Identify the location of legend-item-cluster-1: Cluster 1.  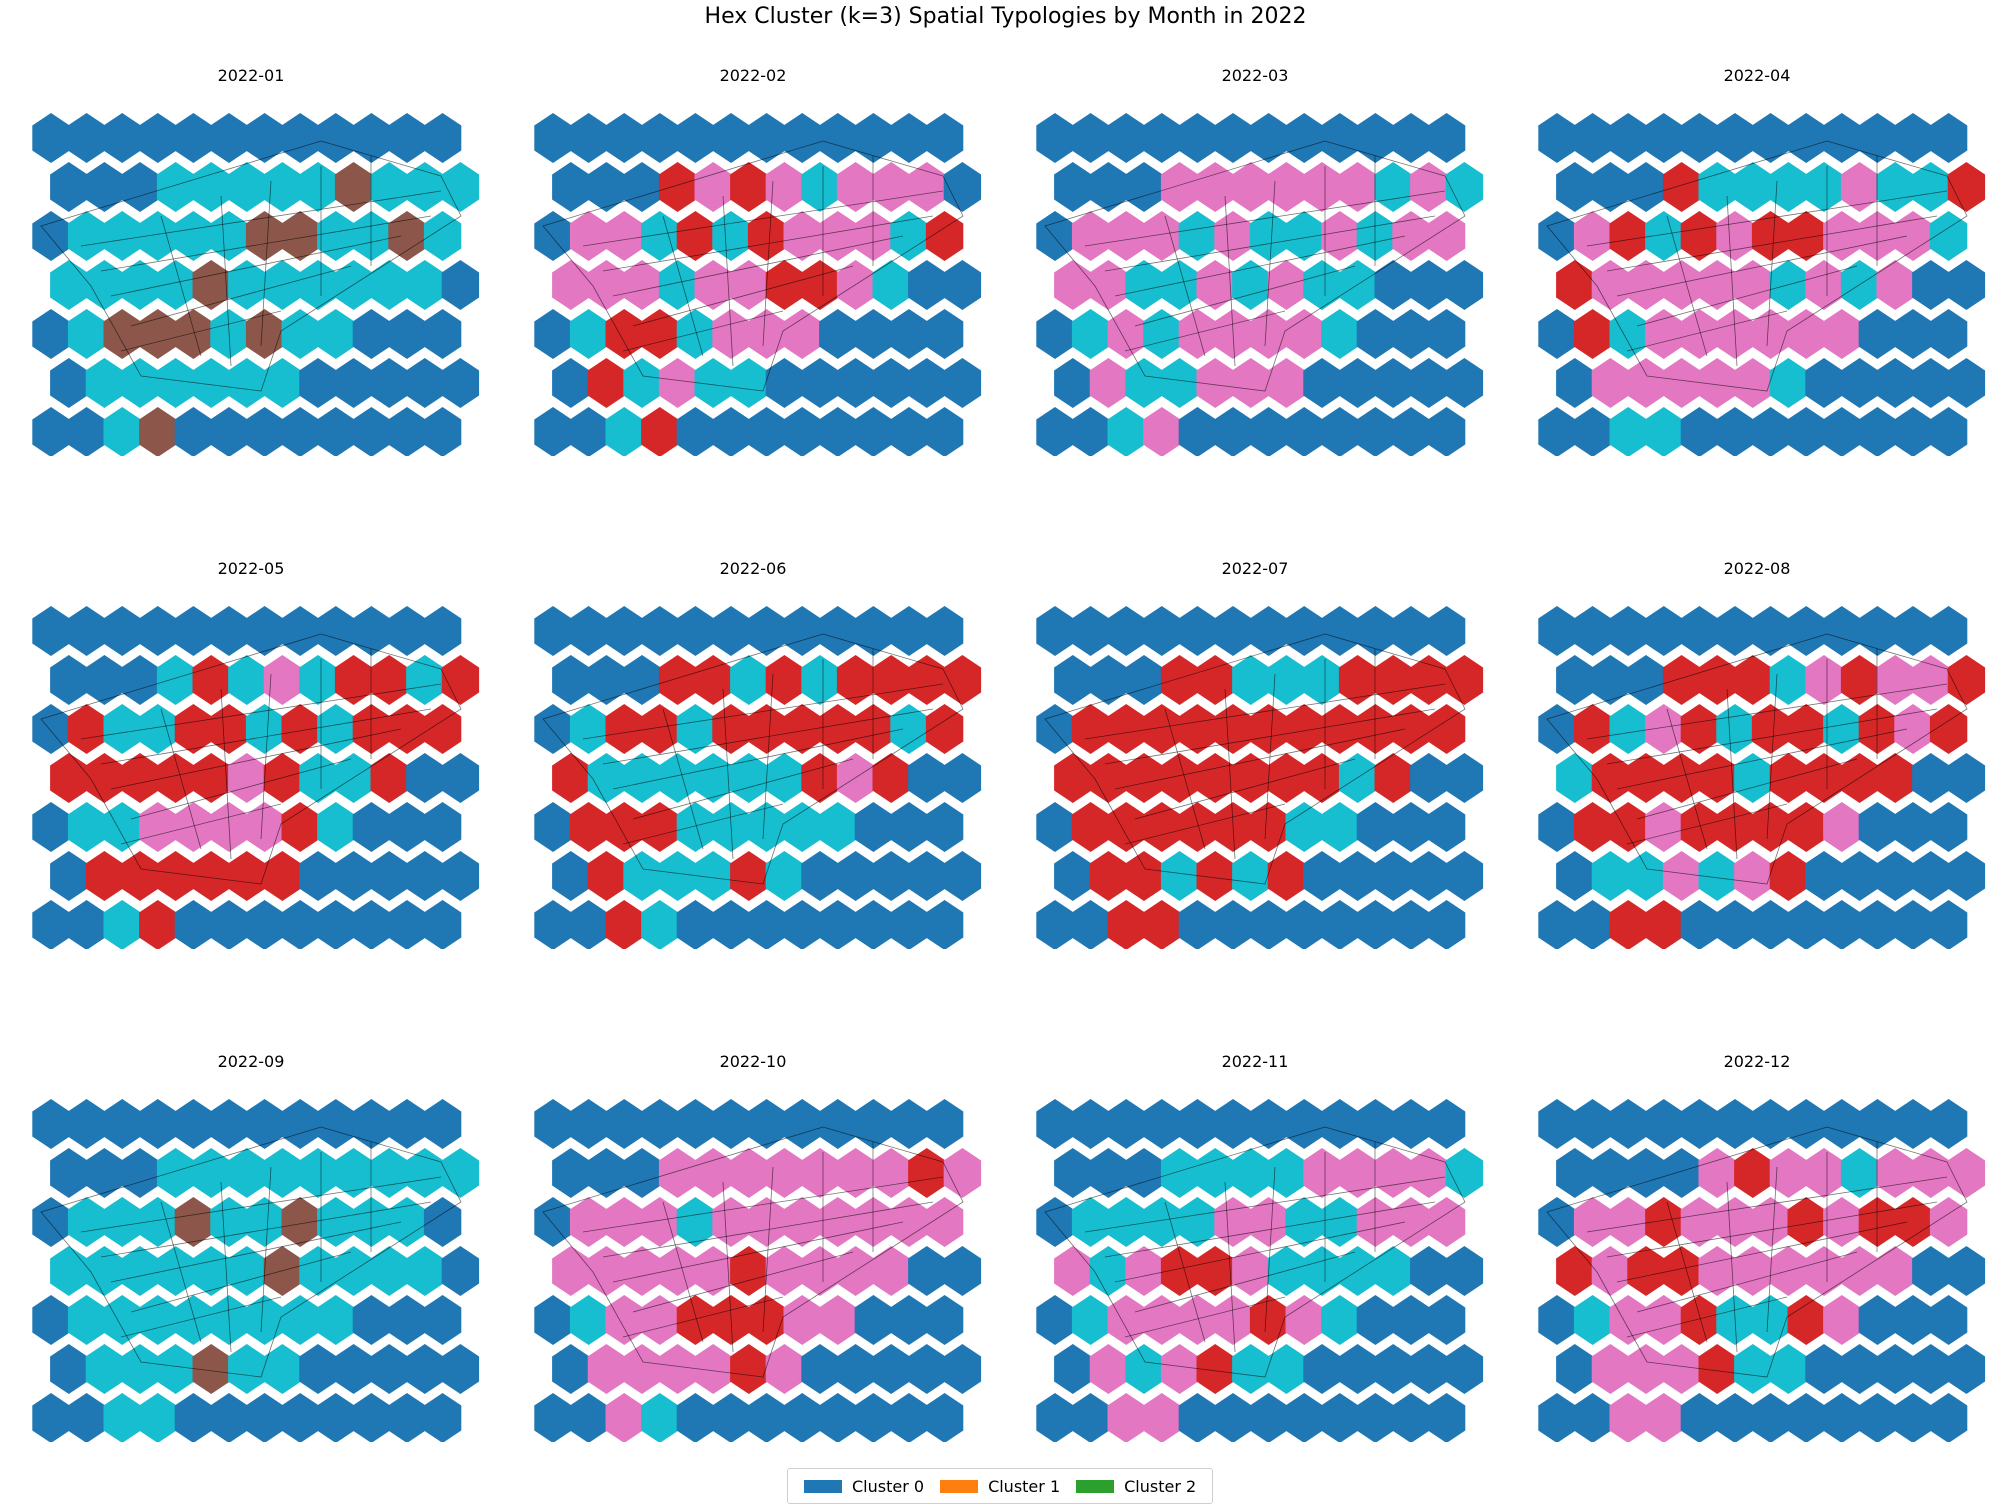
(1000, 1486).